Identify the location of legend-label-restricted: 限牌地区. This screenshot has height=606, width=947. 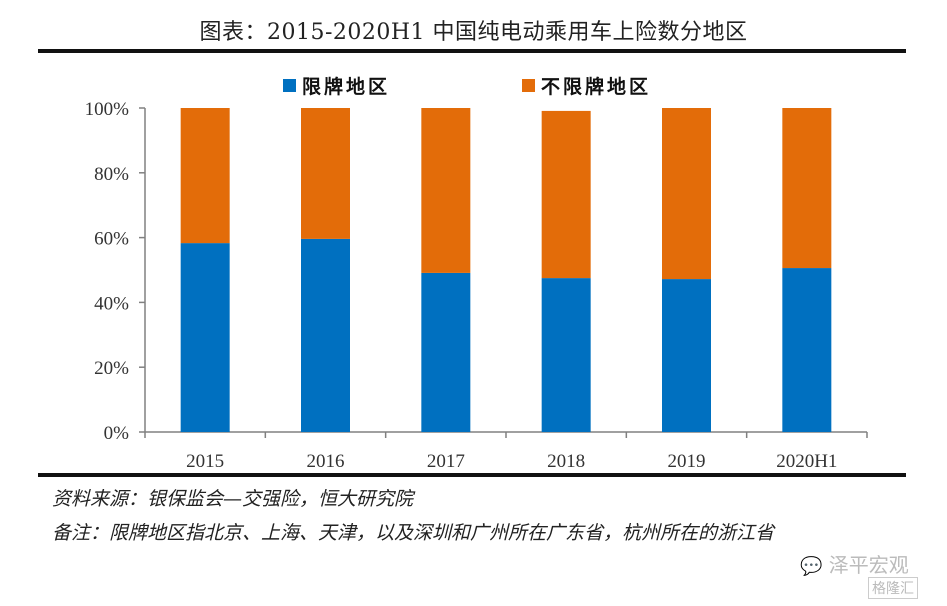
(346, 87).